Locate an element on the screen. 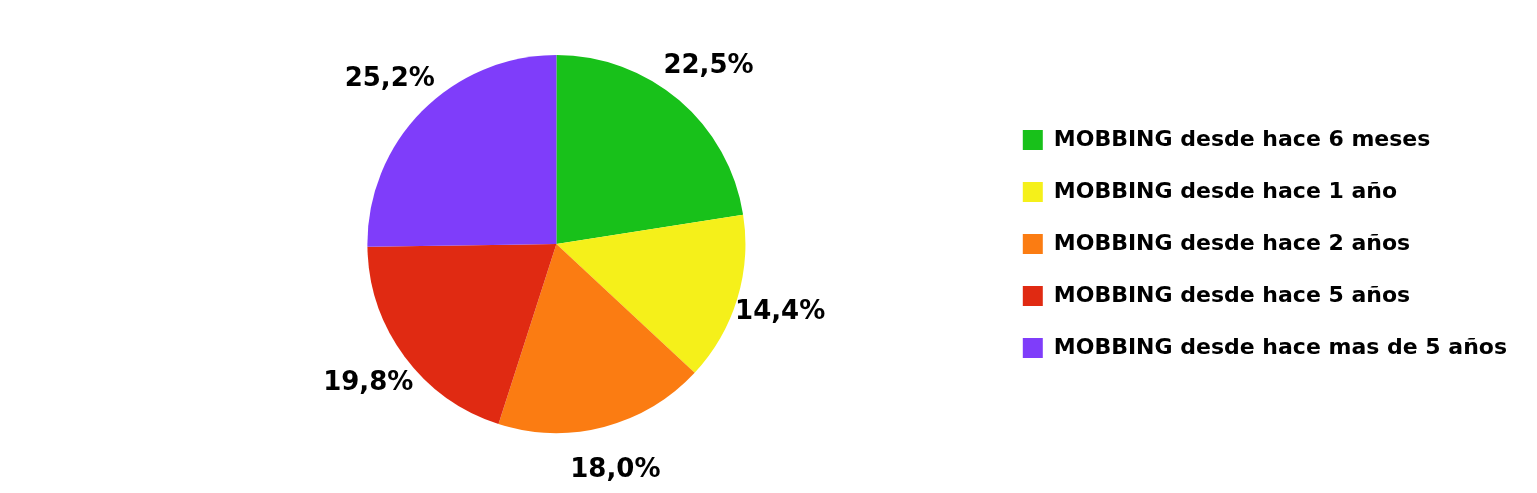 Image resolution: width=1537 pixels, height=493 pixels. data-label: 14,4% is located at coordinates (780, 310).